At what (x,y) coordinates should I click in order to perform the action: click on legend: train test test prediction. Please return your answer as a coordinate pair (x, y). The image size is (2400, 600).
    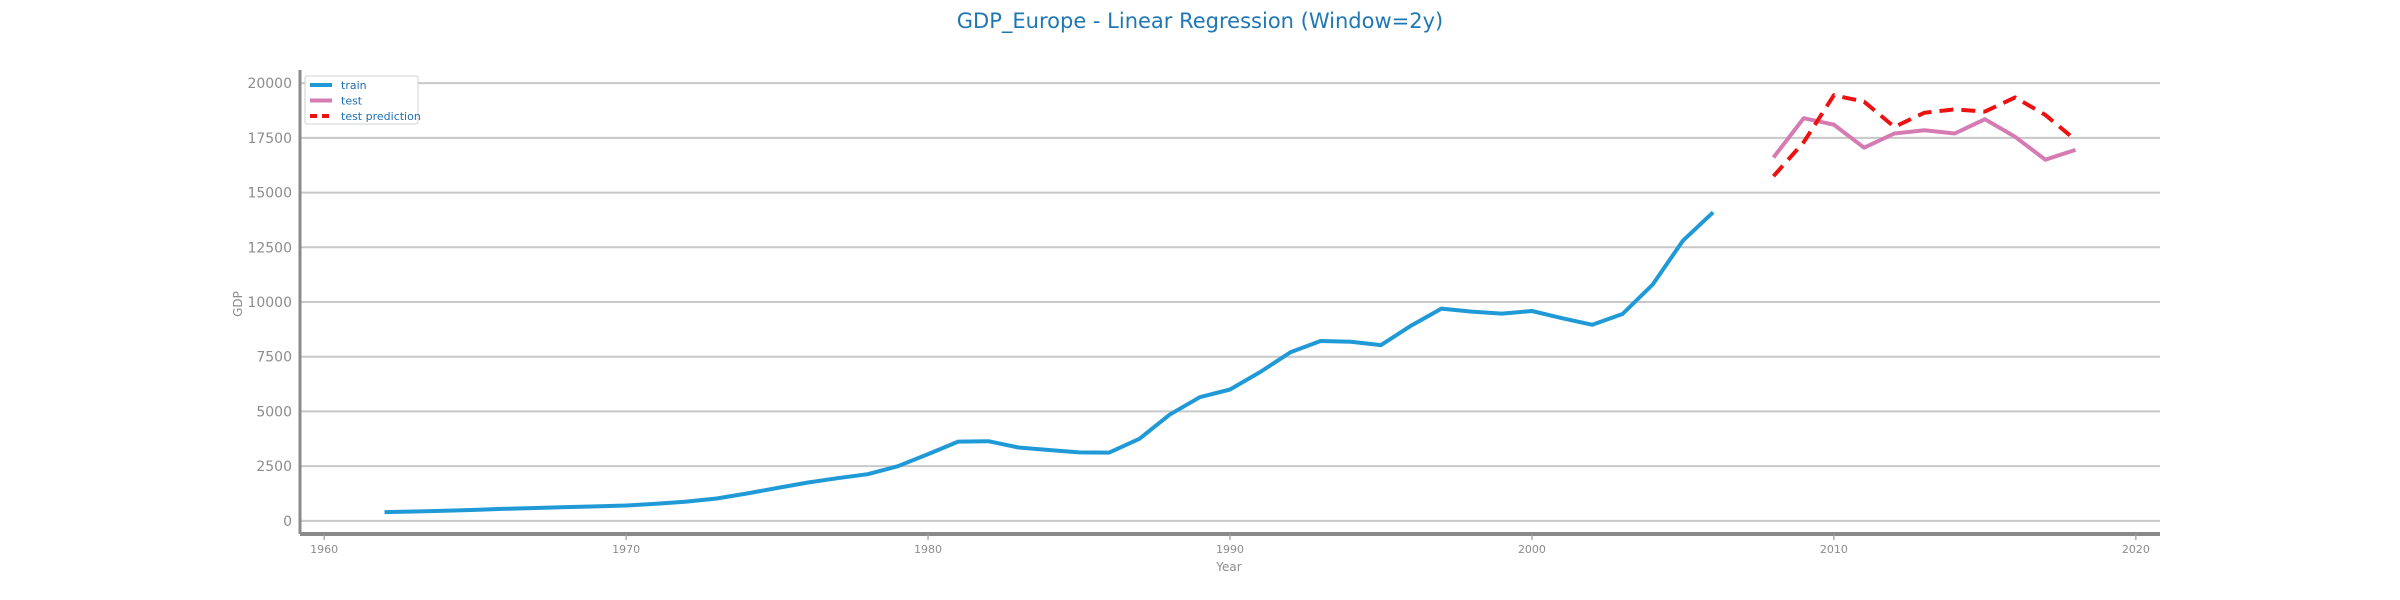
    Looking at the image, I should click on (362, 100).